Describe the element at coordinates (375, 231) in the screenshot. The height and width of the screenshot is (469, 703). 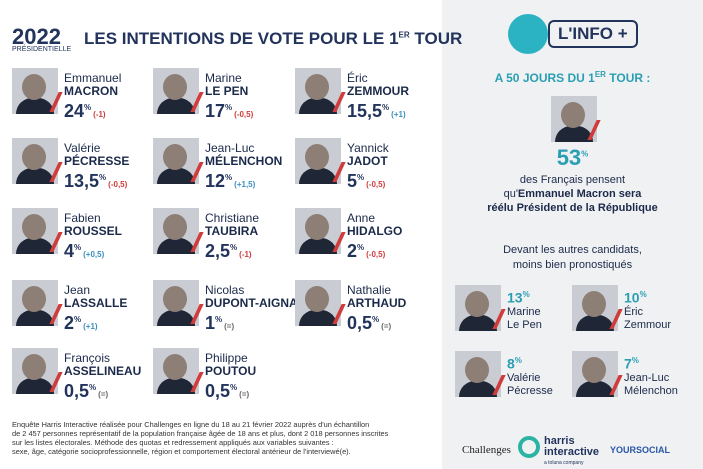
I see `last-name: HIDALGO` at that location.